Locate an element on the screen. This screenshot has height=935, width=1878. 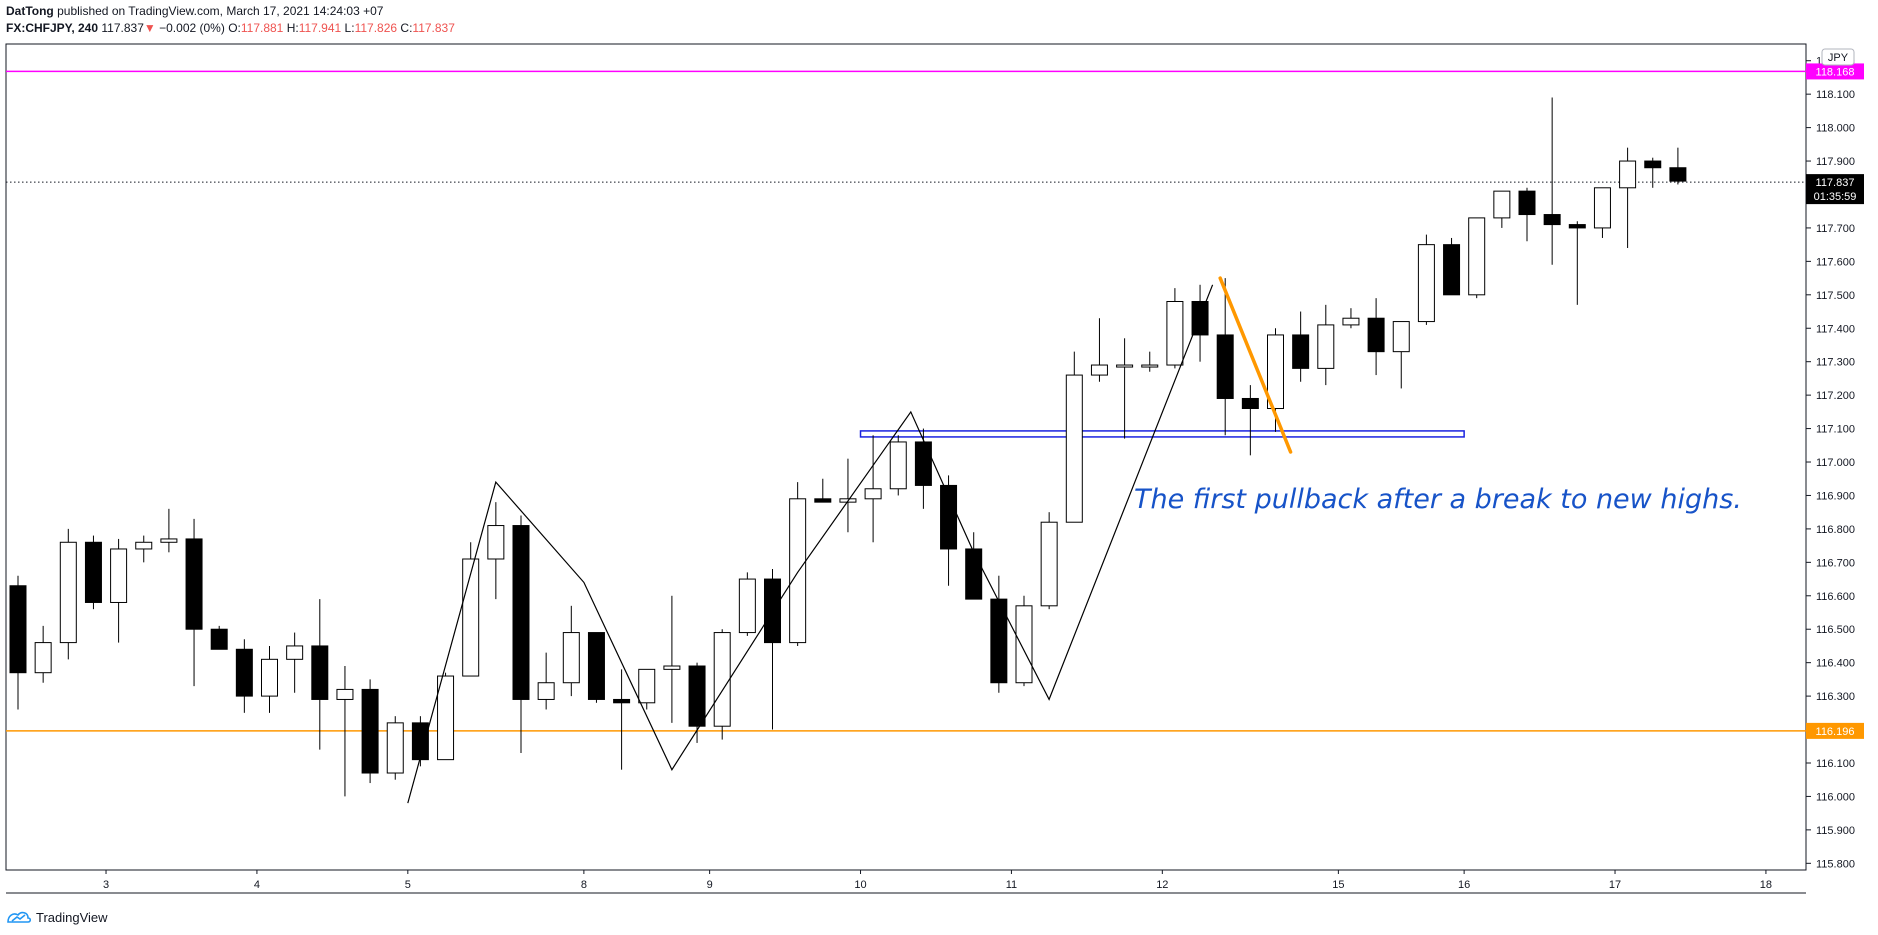
currency-label: JPY is located at coordinates (1838, 58).